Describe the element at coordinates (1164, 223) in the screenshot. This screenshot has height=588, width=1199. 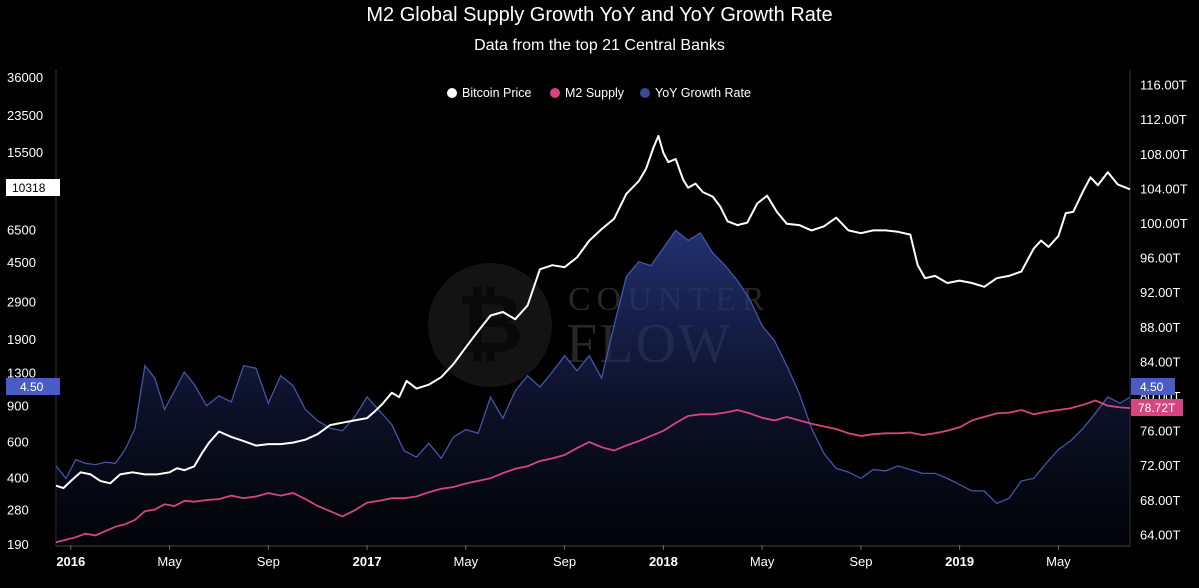
I see `right-tick-label: 100.00T` at that location.